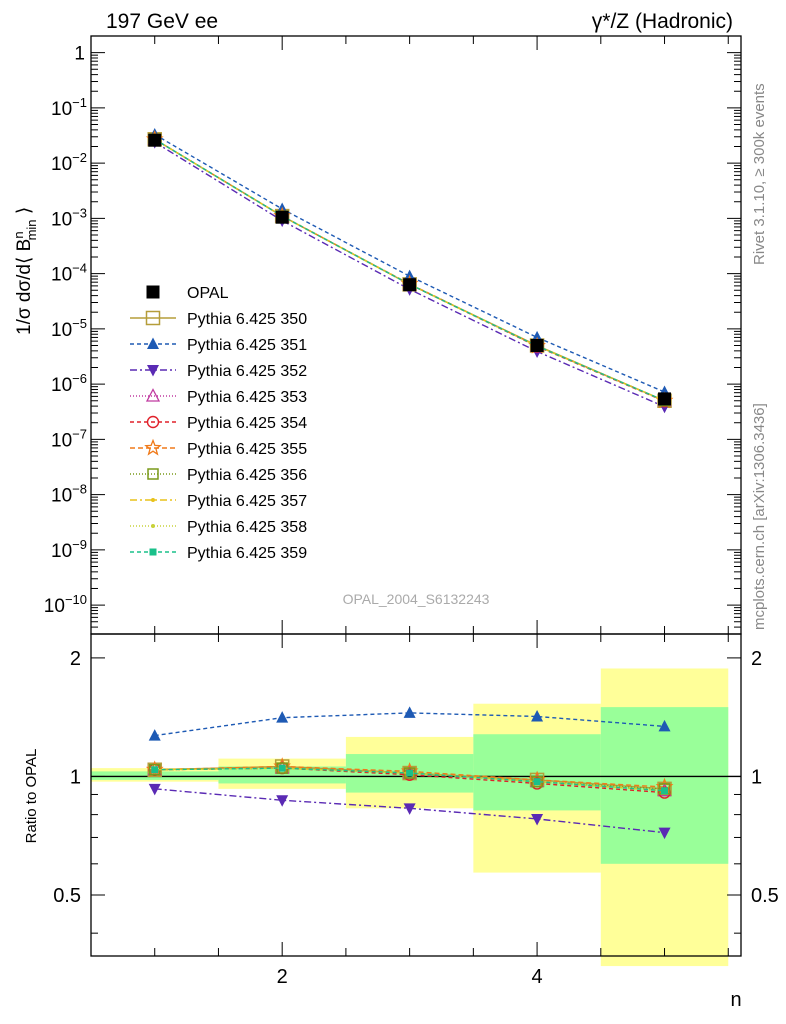 The height and width of the screenshot is (1024, 786). What do you see at coordinates (65, 604) in the screenshot?
I see `y-tick-label: 10⁻¹⁰` at bounding box center [65, 604].